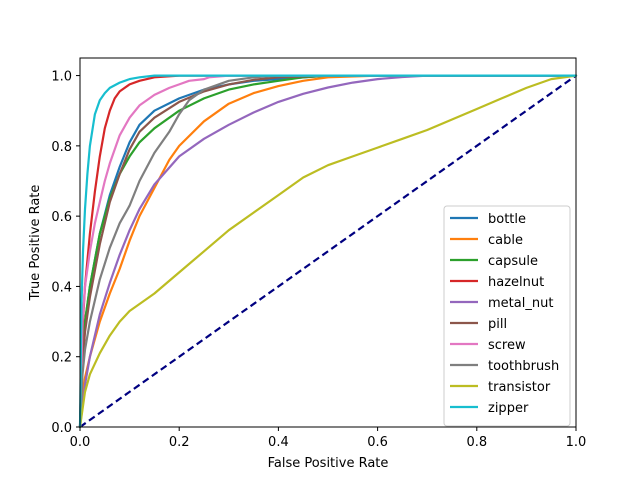  I want to click on legend-label-cable: cable, so click(505, 240).